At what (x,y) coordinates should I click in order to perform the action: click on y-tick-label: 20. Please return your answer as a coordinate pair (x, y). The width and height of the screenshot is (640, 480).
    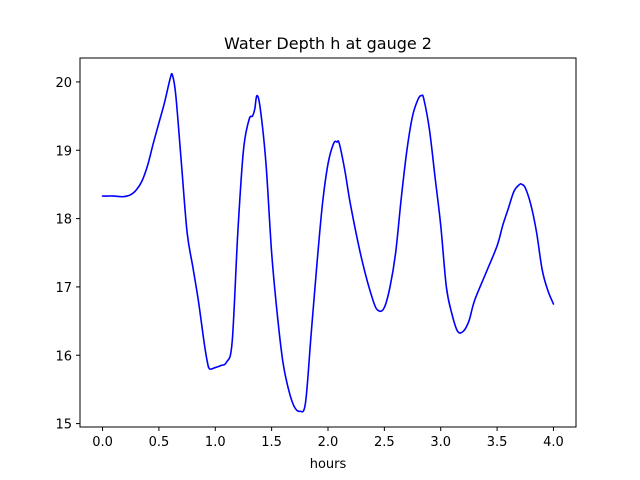
    Looking at the image, I should click on (63, 83).